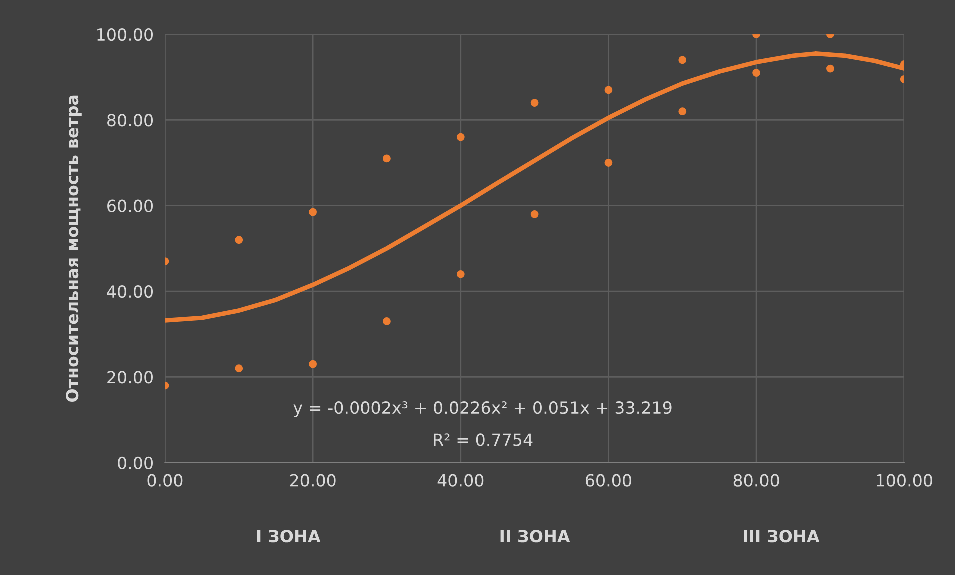 The image size is (955, 575). Describe the element at coordinates (130, 206) in the screenshot. I see `y-tick-label: 60.00` at that location.